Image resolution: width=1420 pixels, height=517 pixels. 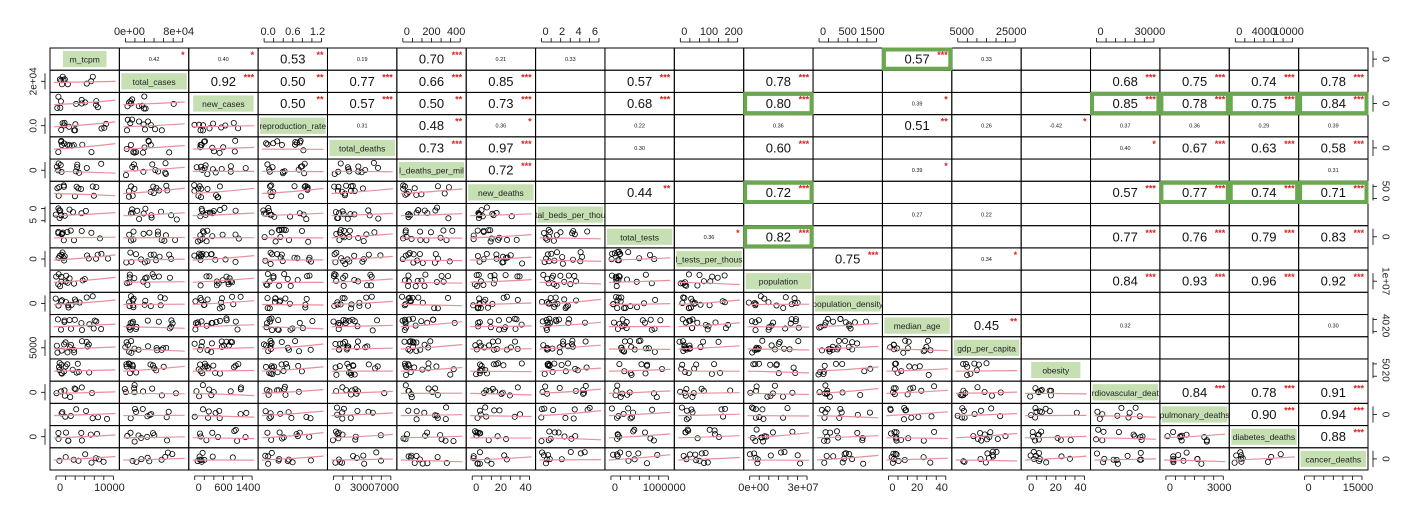 I want to click on corr-stars-8-18: ***, so click(x=1358, y=233).